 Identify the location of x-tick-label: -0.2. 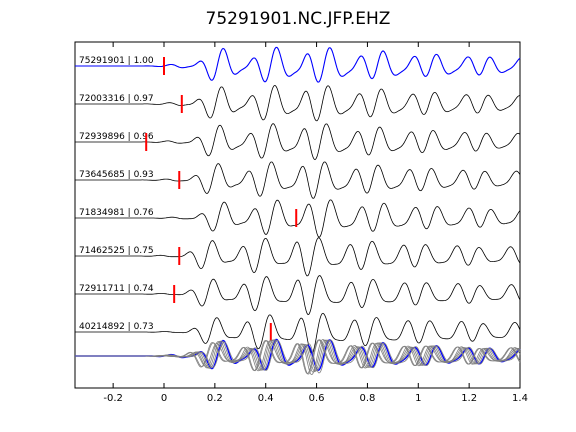
(113, 398).